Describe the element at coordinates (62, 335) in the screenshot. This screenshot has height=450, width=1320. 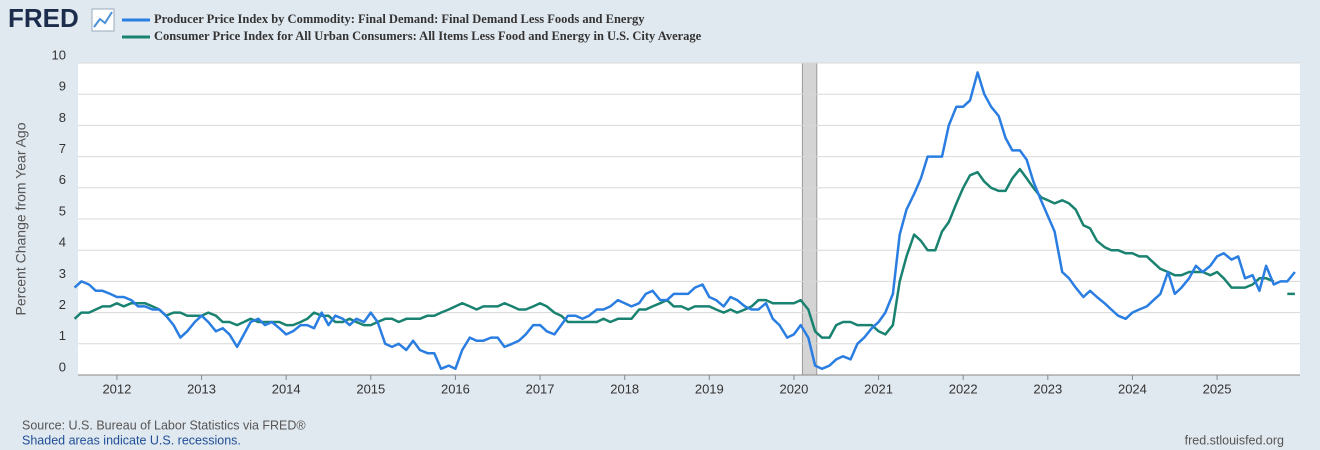
I see `y-tick-label: 1` at that location.